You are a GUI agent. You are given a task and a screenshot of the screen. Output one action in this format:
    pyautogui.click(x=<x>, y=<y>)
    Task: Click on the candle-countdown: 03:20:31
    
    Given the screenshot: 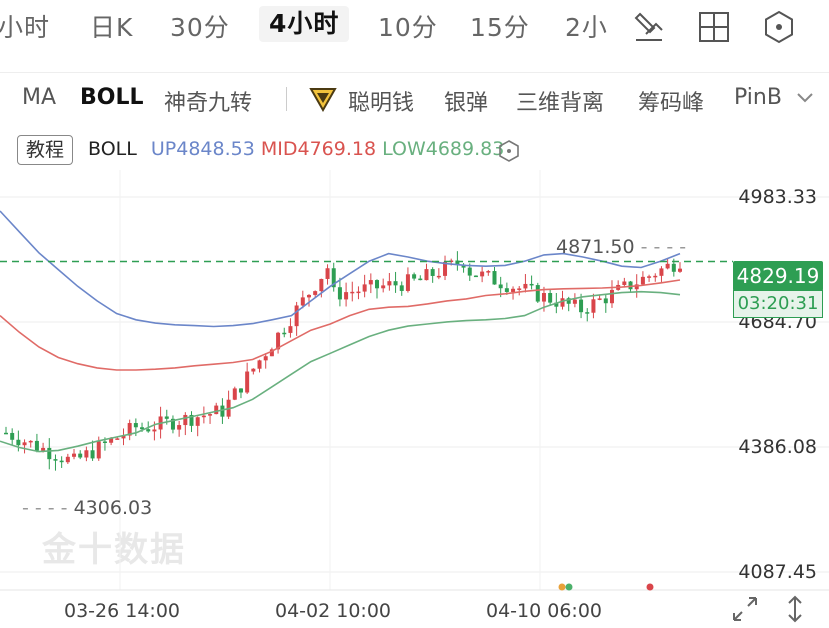 What is the action you would take?
    pyautogui.click(x=778, y=304)
    